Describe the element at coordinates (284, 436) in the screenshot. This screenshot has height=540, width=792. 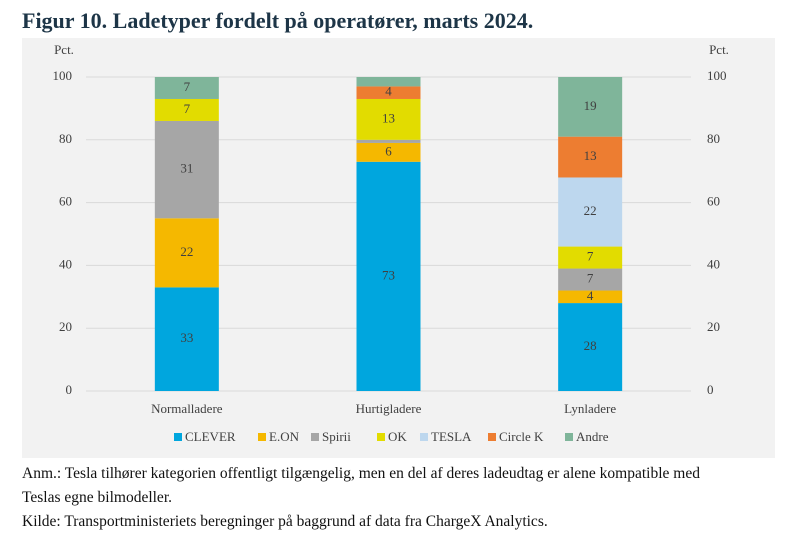
I see `legend-label: E.ON` at that location.